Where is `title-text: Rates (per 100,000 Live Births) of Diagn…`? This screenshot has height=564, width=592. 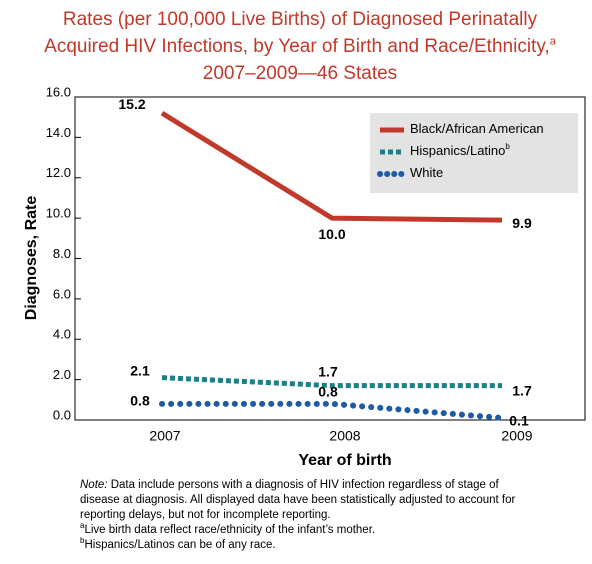
title-text: Rates (per 100,000 Live Births) of Diagn… is located at coordinates (297, 33).